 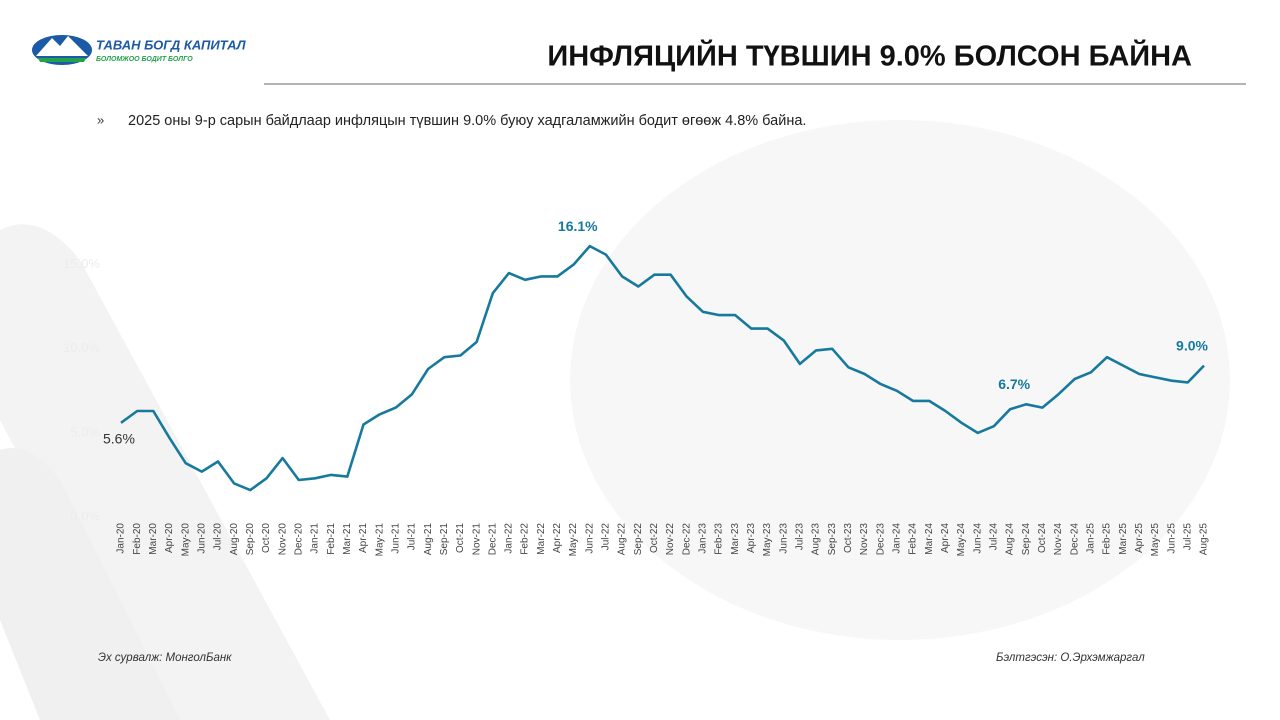 What do you see at coordinates (1171, 538) in the screenshot?
I see `x-tick-label: Jun-25` at bounding box center [1171, 538].